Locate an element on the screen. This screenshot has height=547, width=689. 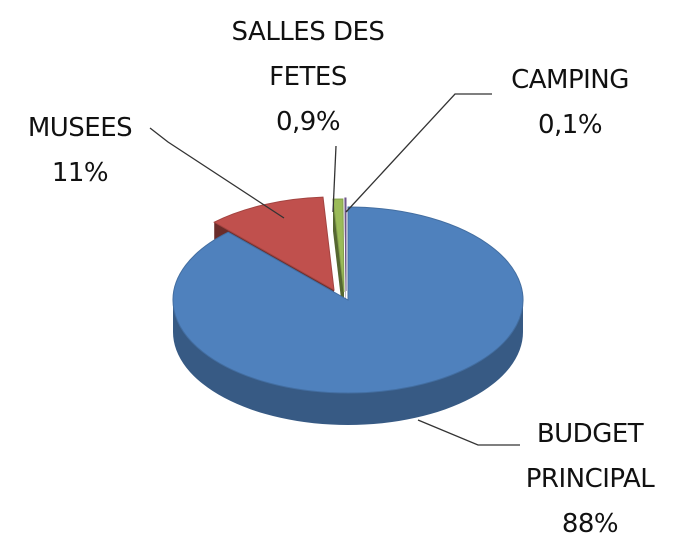
slice-cut is located at coordinates (338, 261).